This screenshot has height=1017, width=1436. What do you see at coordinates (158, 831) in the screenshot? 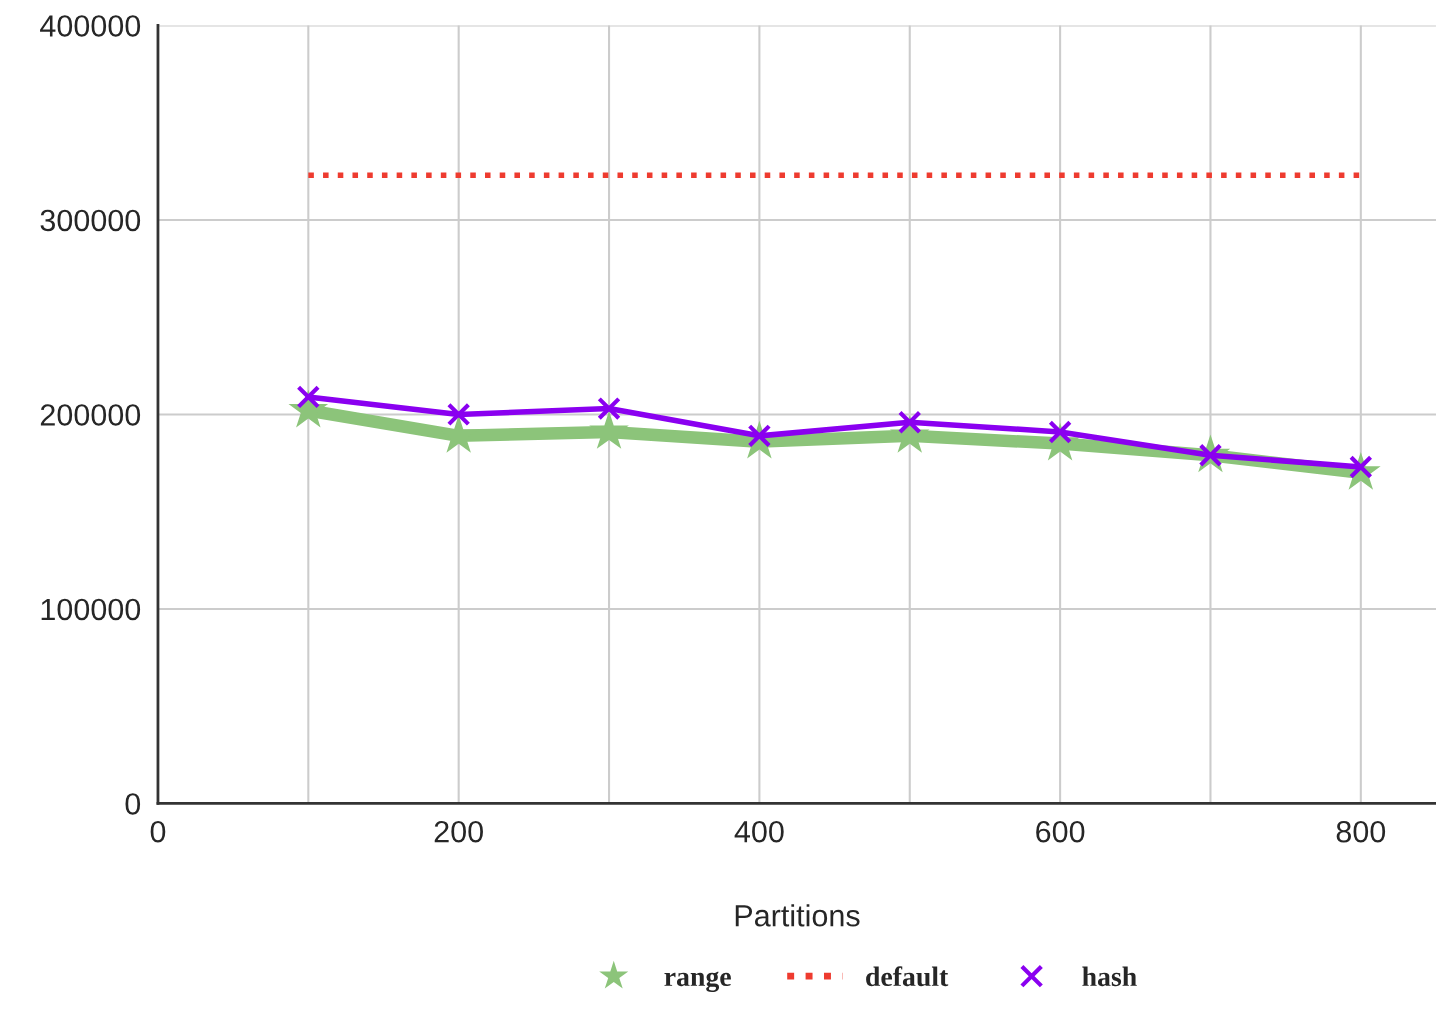
I see `x-tick-label: 0` at bounding box center [158, 831].